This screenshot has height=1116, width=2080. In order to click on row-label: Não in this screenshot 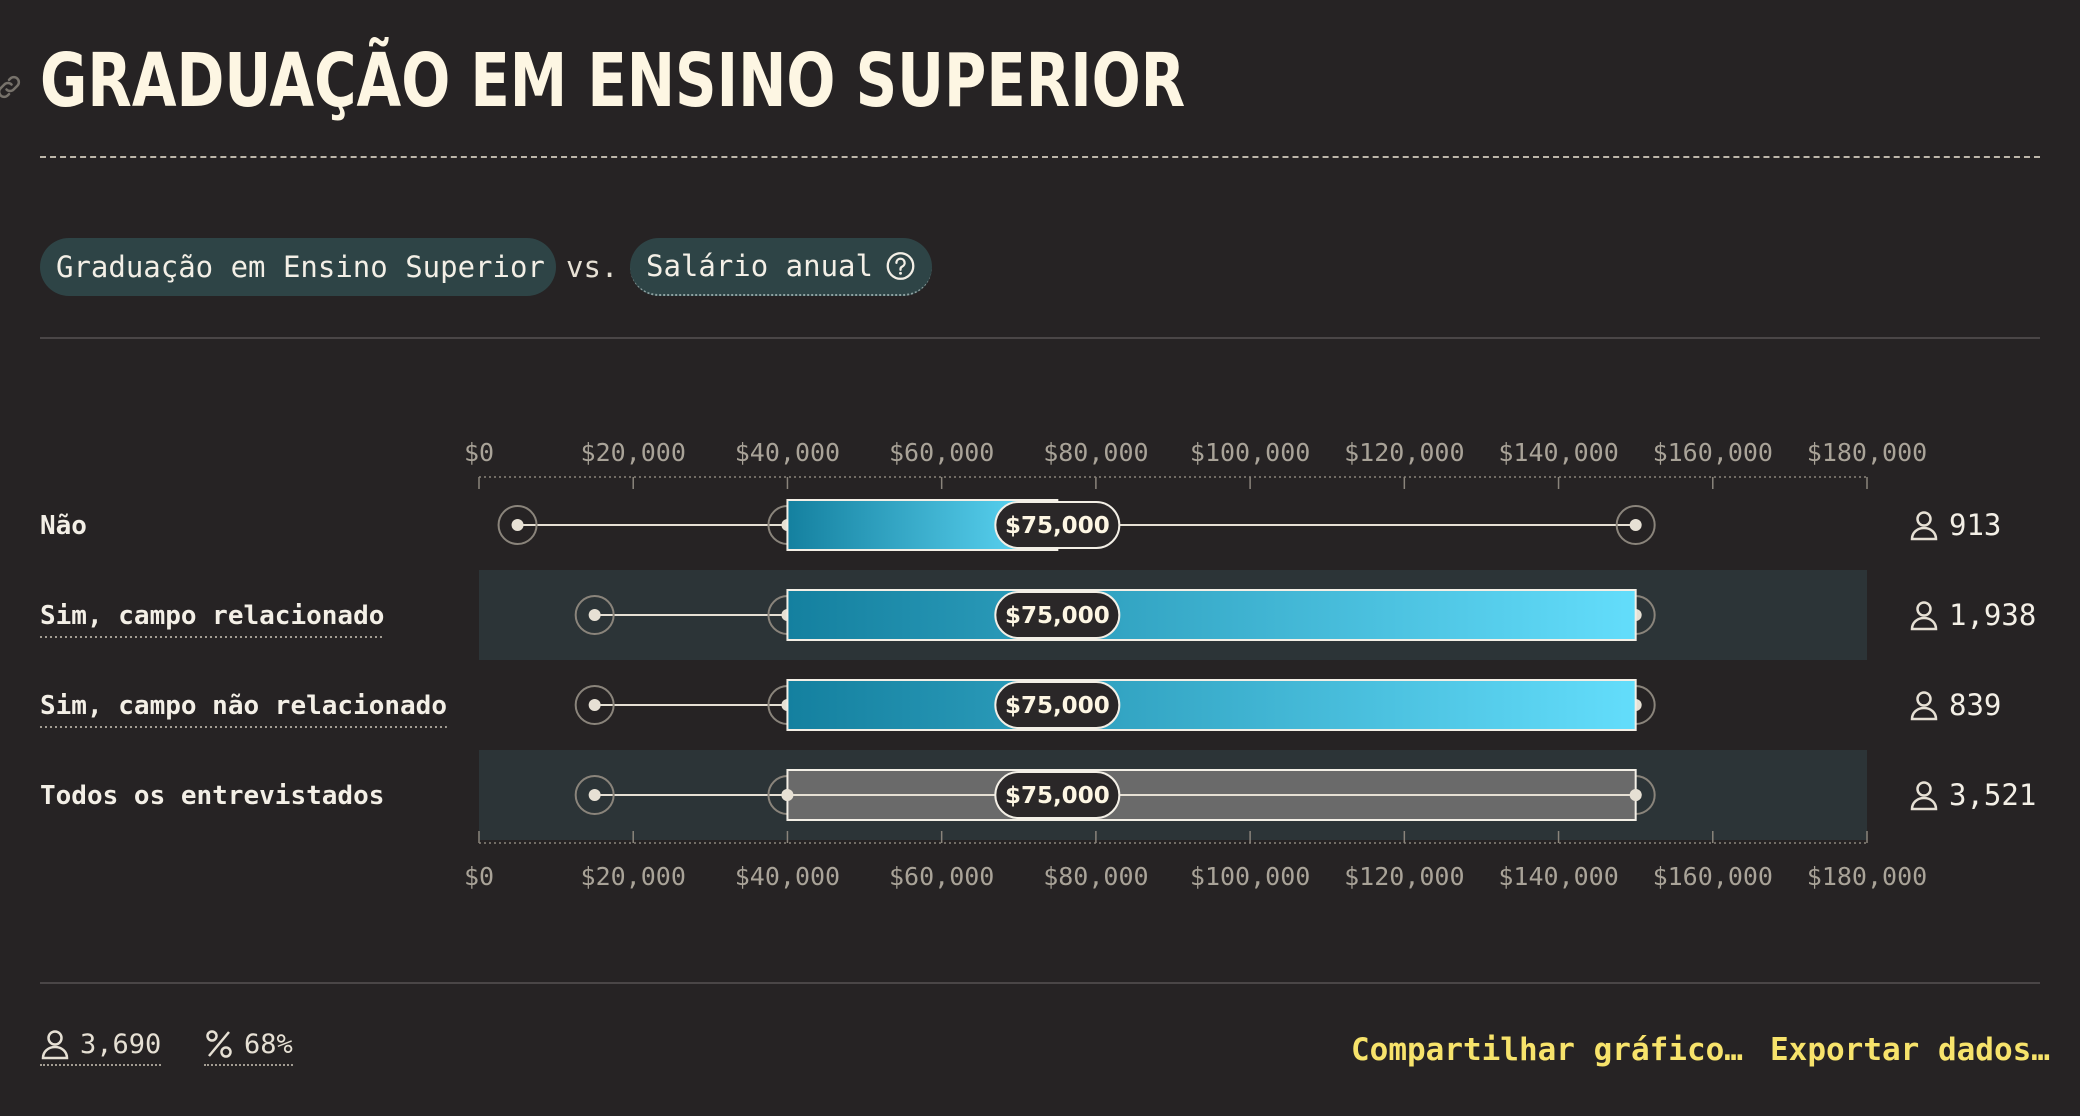, I will do `click(63, 526)`.